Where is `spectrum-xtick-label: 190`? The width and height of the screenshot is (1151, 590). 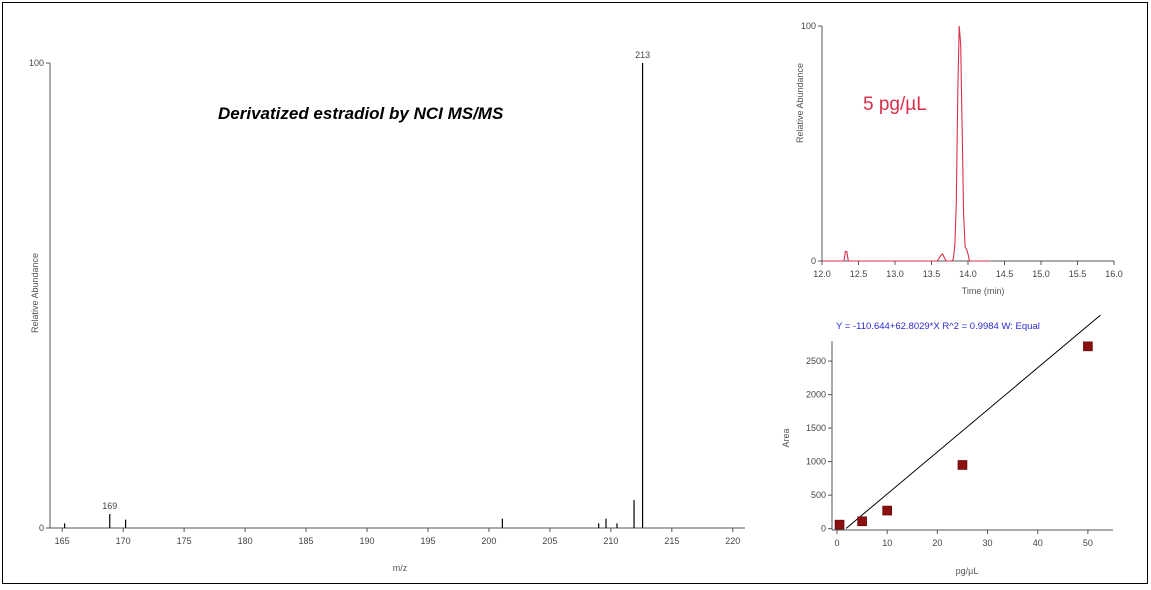 spectrum-xtick-label: 190 is located at coordinates (367, 541).